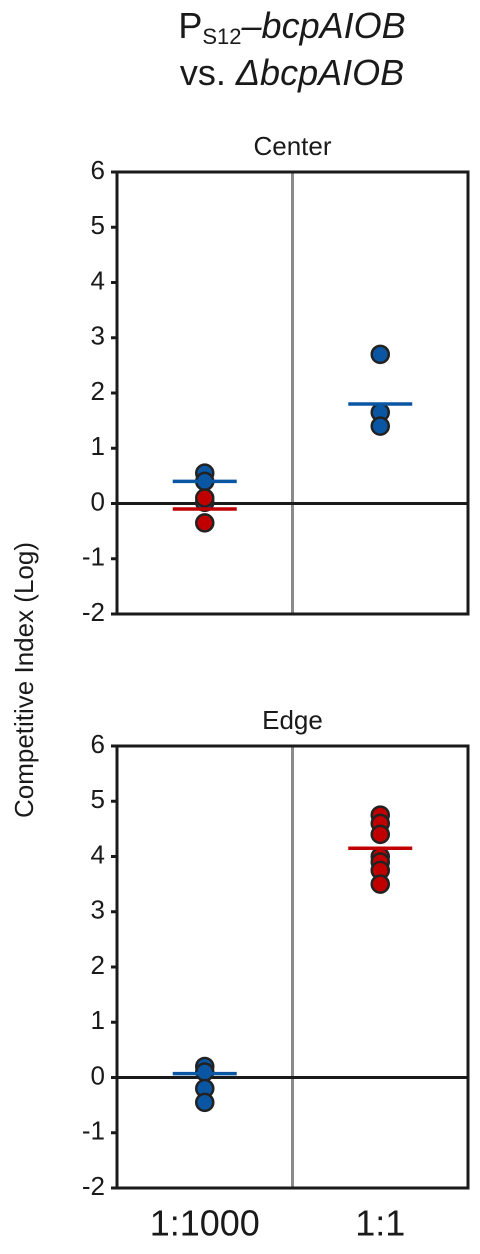 This screenshot has height=1254, width=480. I want to click on title-text: vs., so click(208, 72).